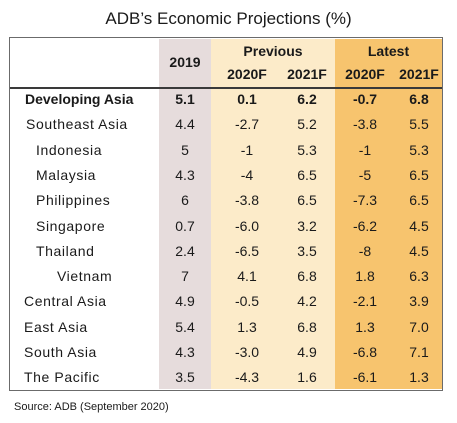 Image resolution: width=457 pixels, height=423 pixels. What do you see at coordinates (419, 326) in the screenshot?
I see `table-cell: 7.0` at bounding box center [419, 326].